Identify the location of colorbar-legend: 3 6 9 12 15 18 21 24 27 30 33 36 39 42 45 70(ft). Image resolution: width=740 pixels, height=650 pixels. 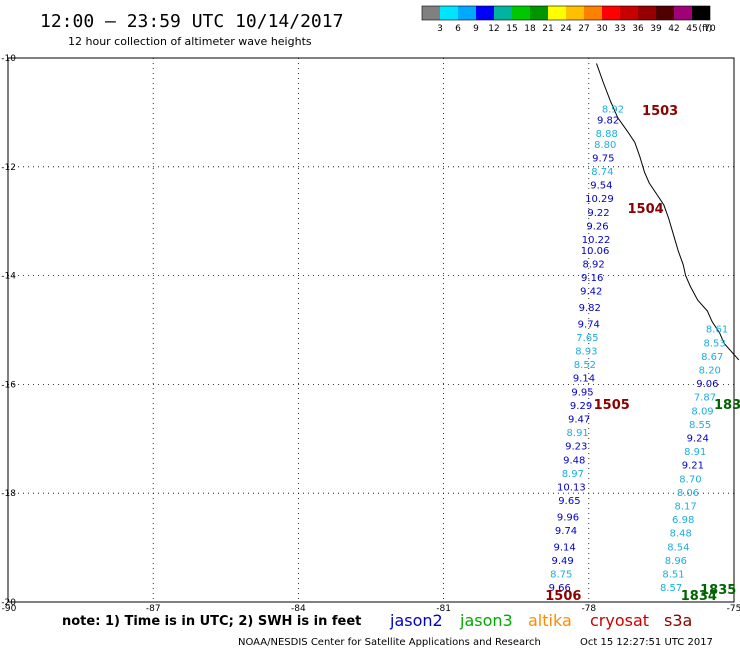
(568, 19).